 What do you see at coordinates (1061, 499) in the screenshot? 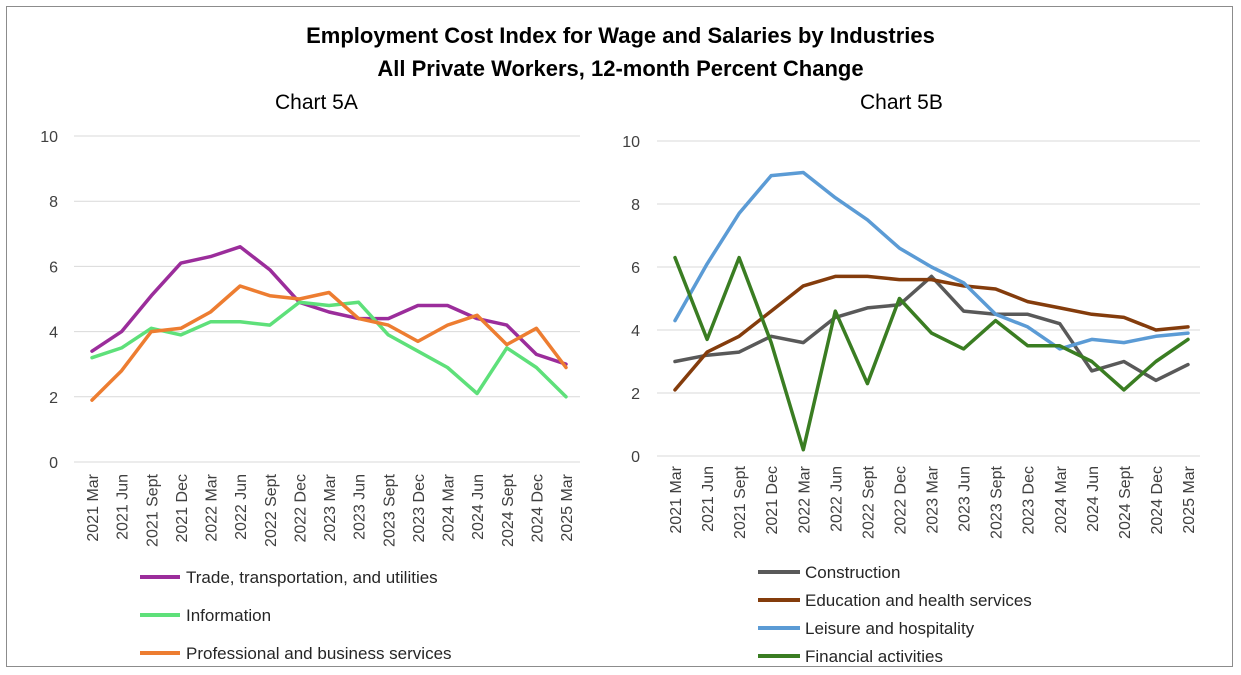
I see `chart-5b-x-tick-label: 2024 Mar` at bounding box center [1061, 499].